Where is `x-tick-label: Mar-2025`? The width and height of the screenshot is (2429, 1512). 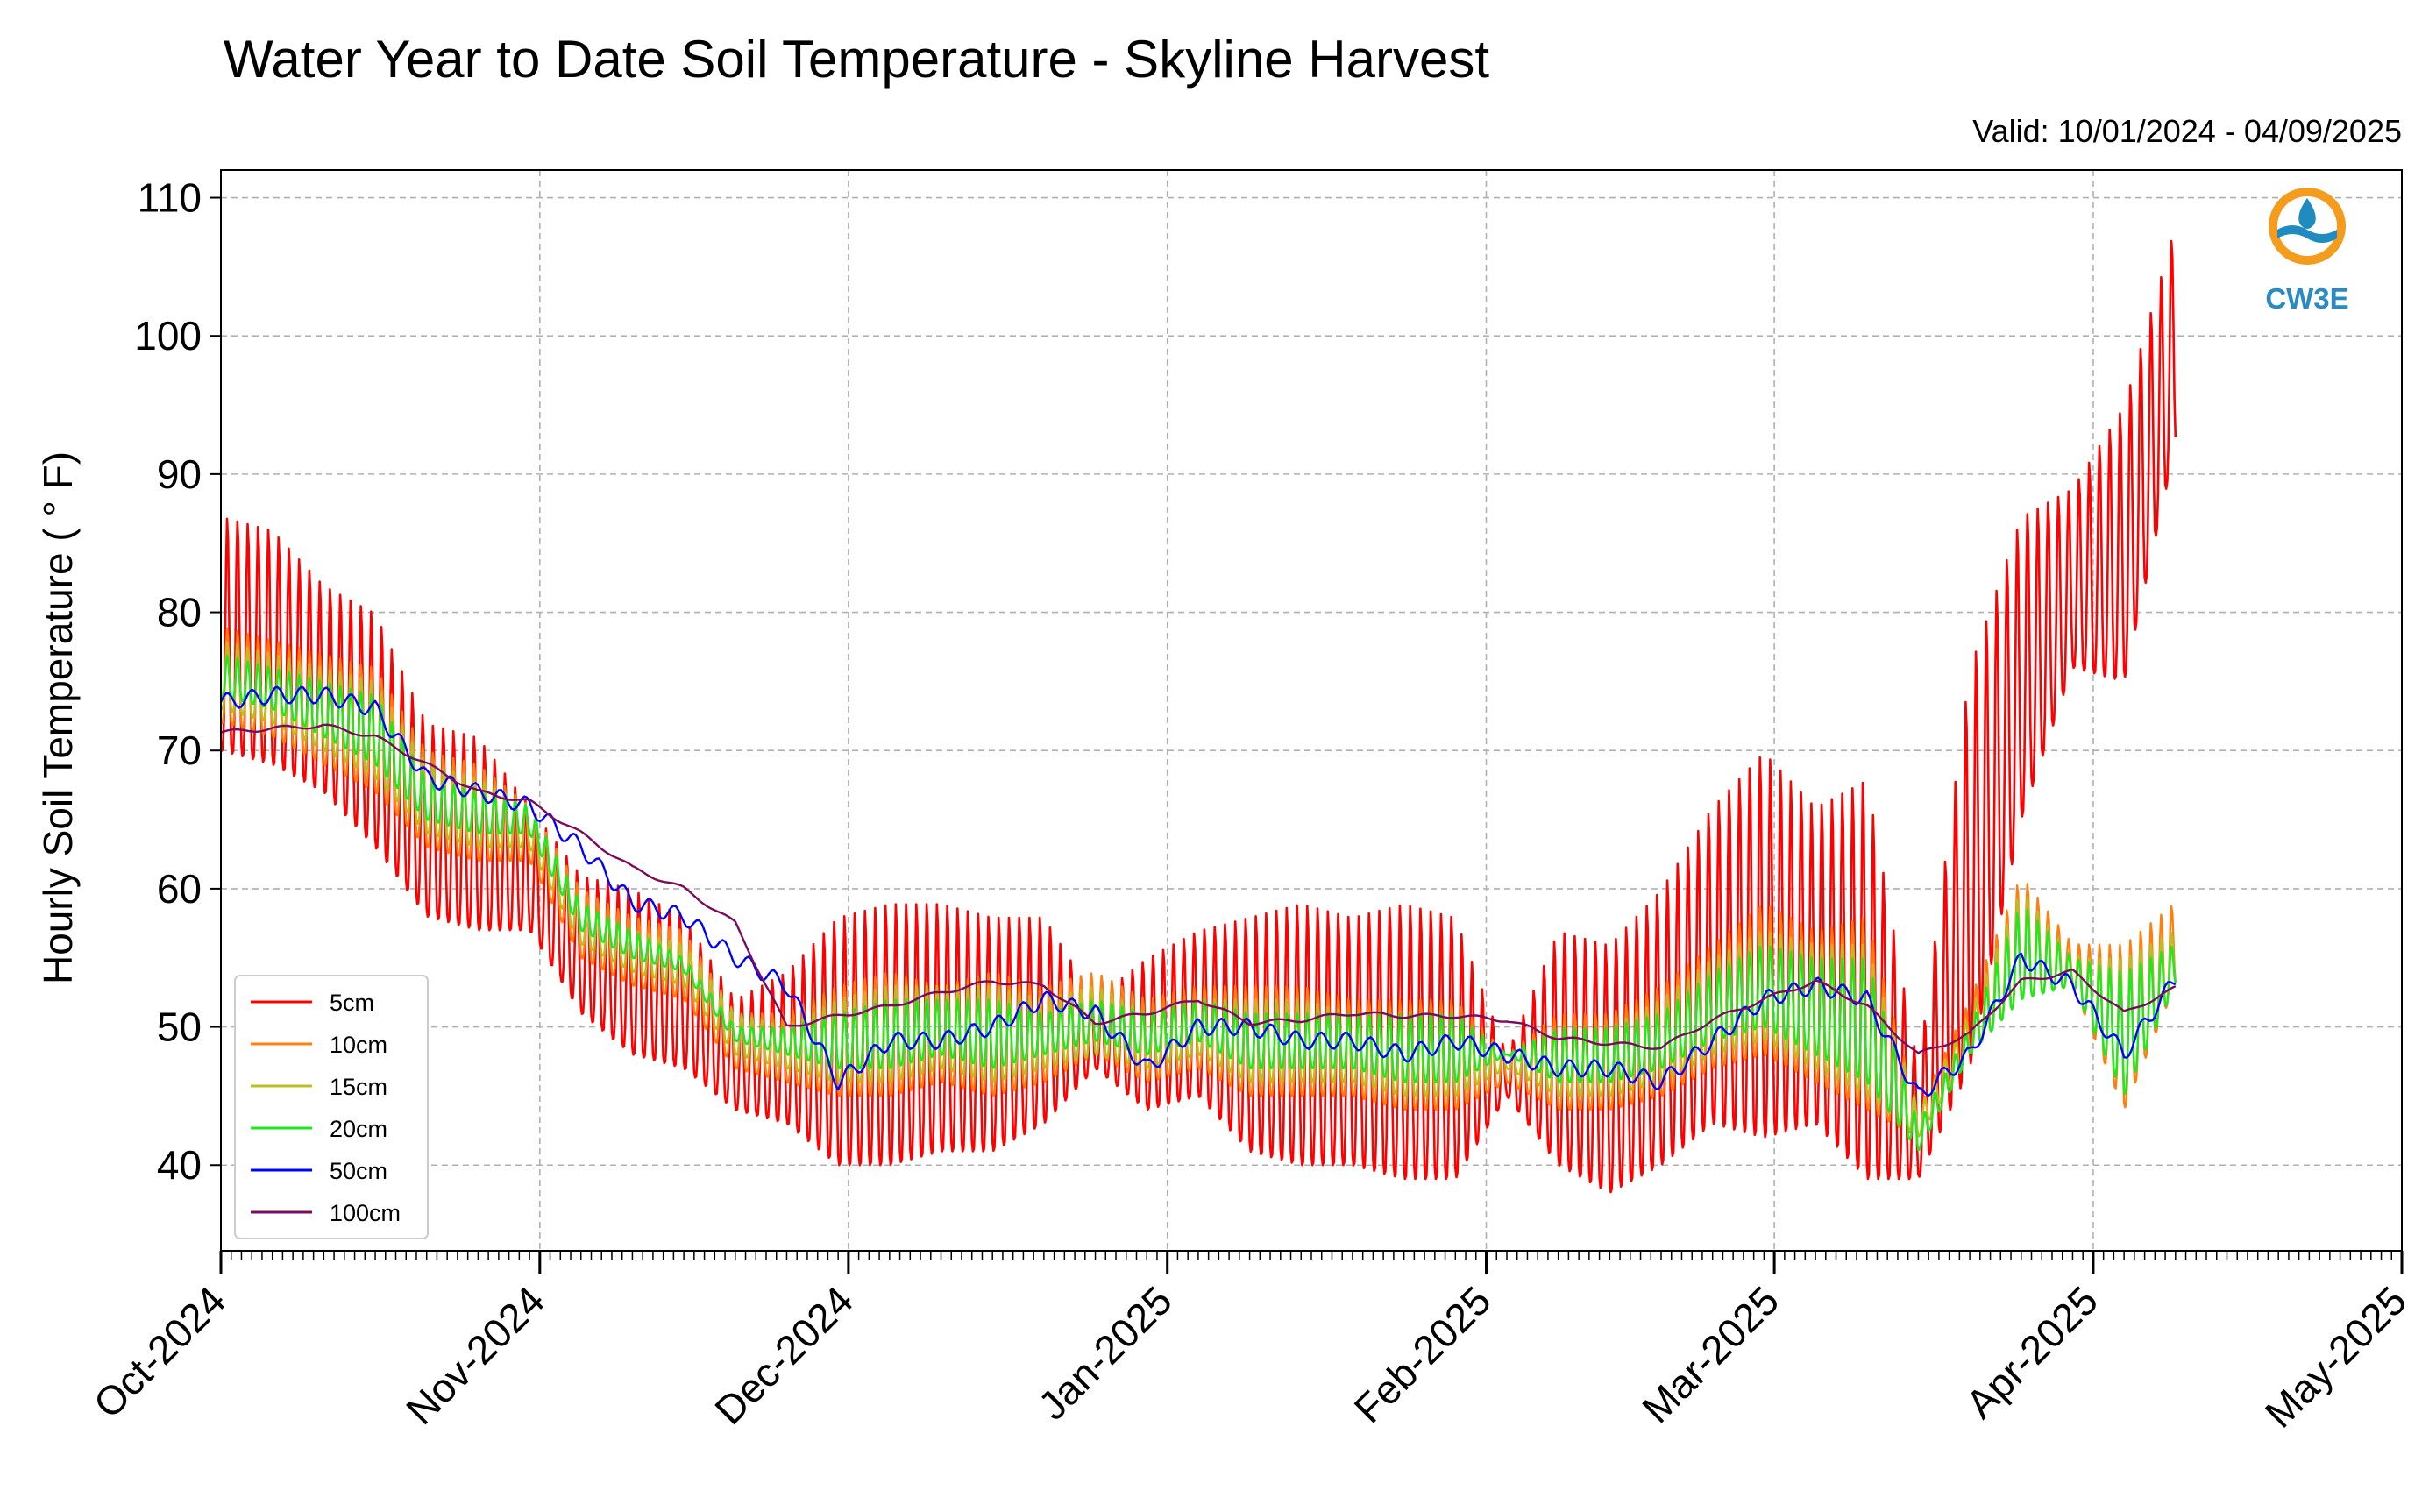 x-tick-label: Mar-2025 is located at coordinates (1710, 1354).